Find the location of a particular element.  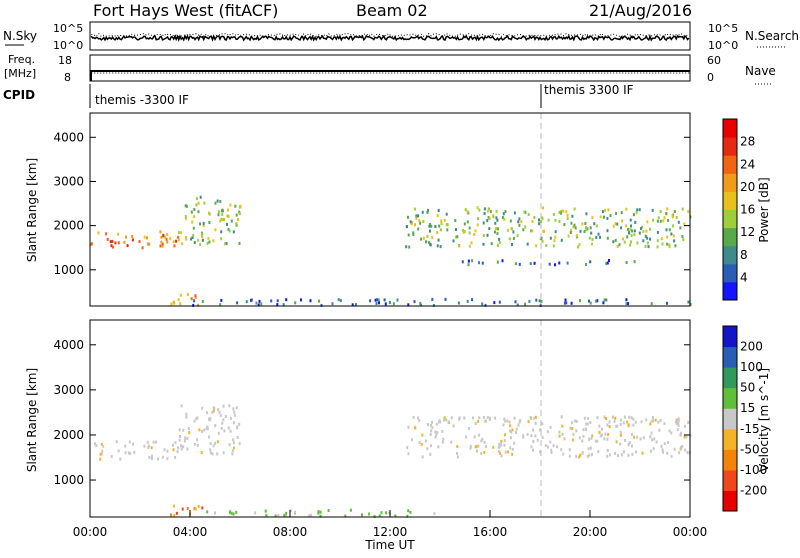

colorbar-tick-label: 16 is located at coordinates (747, 210).